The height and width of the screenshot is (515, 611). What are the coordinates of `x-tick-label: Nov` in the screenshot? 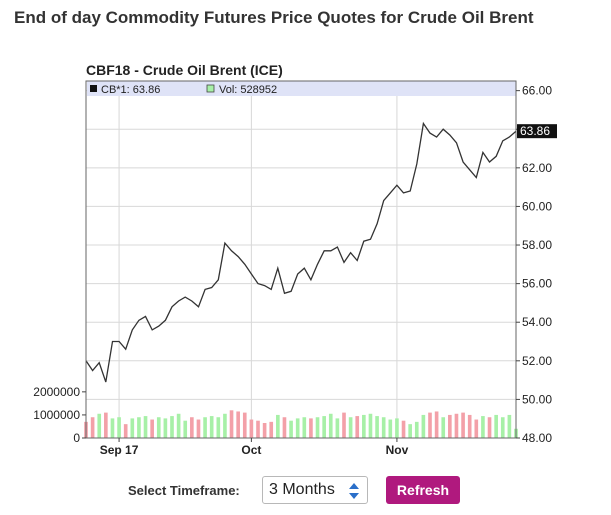 It's located at (397, 450).